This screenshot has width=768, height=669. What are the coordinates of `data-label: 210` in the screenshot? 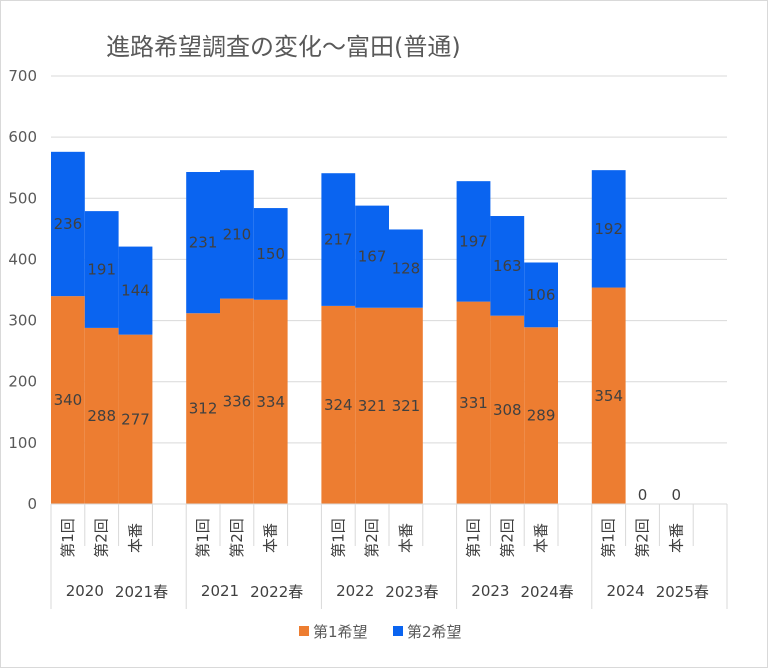 It's located at (237, 234).